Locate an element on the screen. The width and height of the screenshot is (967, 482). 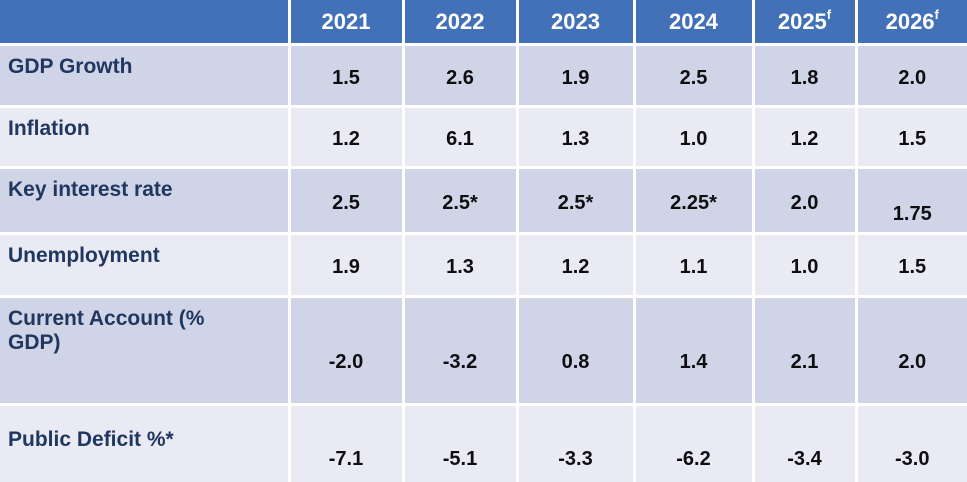
table-row-gdp-growth: GDP Growth 1.5 2.6 1.9 2.5 1.8 2.0 is located at coordinates (483, 75).